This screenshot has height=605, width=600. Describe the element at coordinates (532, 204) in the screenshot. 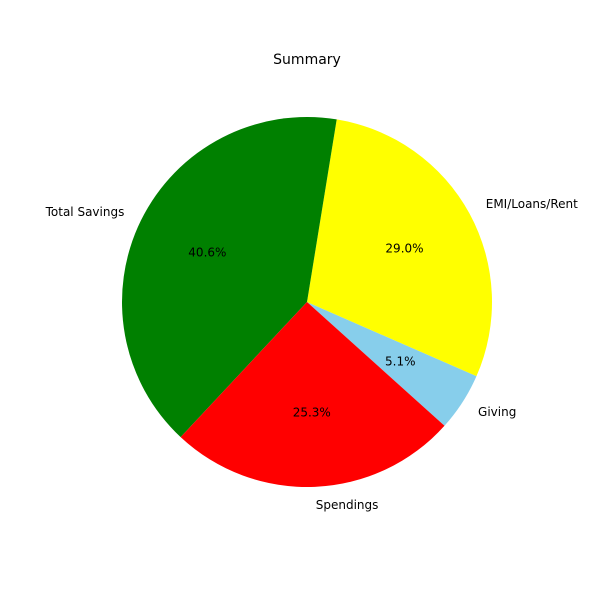

I see `slice-label-emi-loans-rent: EMI/Loans/Rent` at that location.